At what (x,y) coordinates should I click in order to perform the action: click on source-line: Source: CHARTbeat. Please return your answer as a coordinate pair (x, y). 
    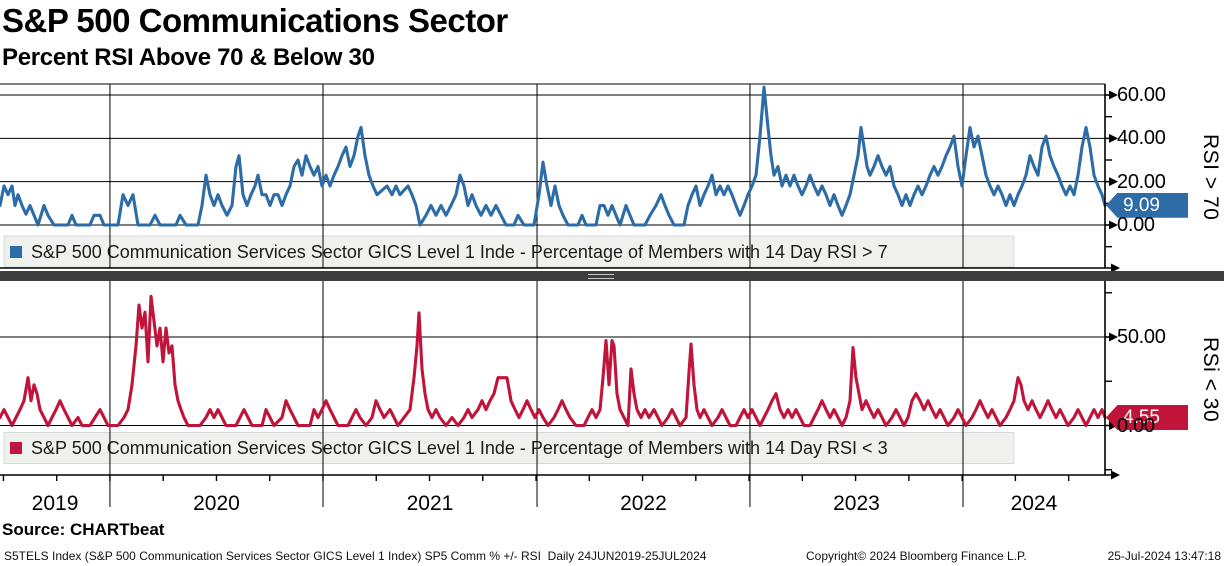
    Looking at the image, I should click on (83, 529).